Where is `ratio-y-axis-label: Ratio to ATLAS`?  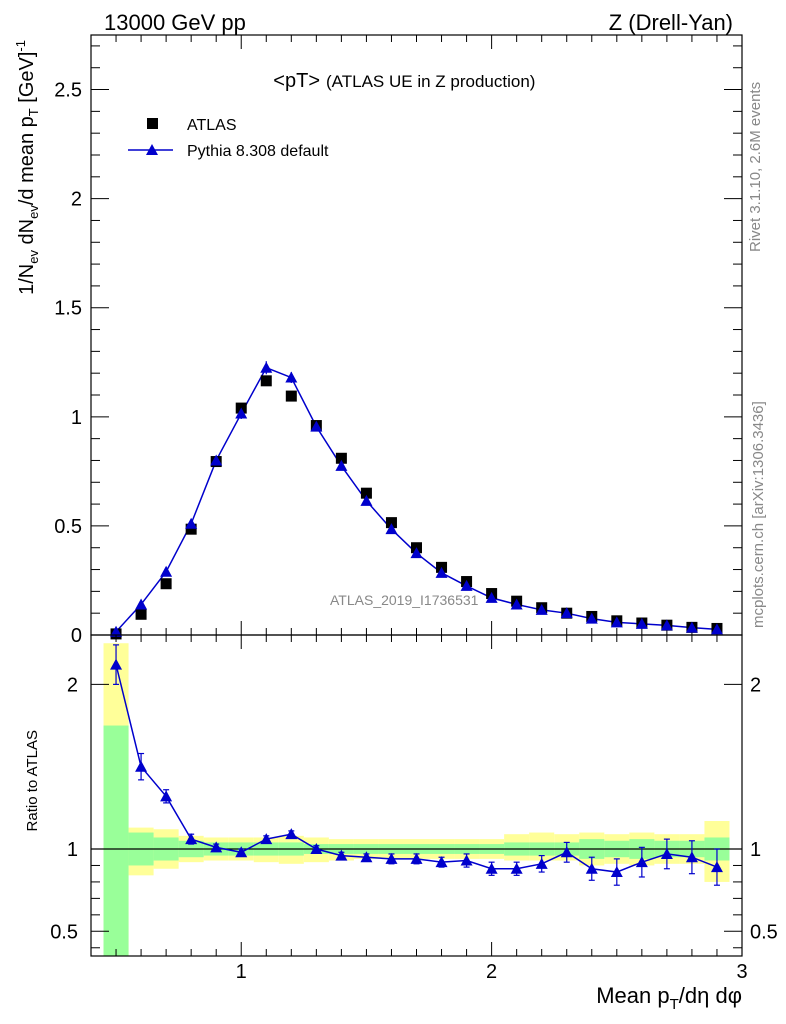 ratio-y-axis-label: Ratio to ATLAS is located at coordinates (32, 780).